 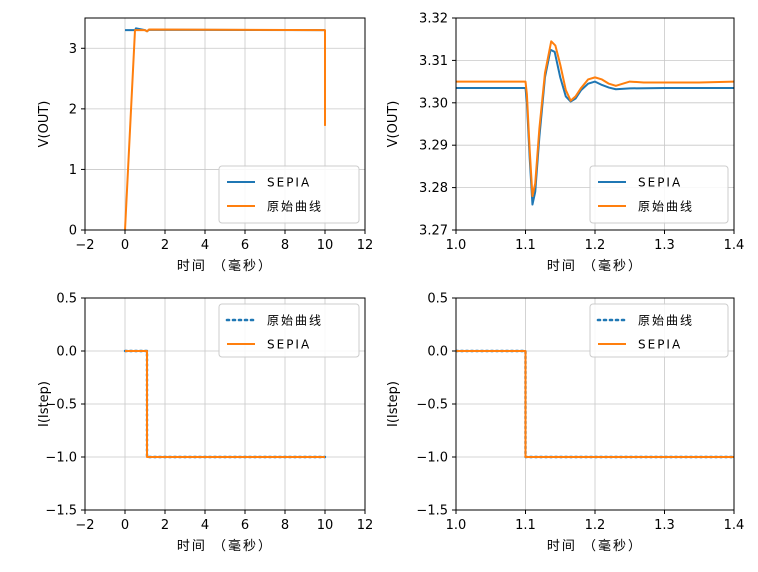 What do you see at coordinates (433, 188) in the screenshot?
I see `y-tick-label: 3.28` at bounding box center [433, 188].